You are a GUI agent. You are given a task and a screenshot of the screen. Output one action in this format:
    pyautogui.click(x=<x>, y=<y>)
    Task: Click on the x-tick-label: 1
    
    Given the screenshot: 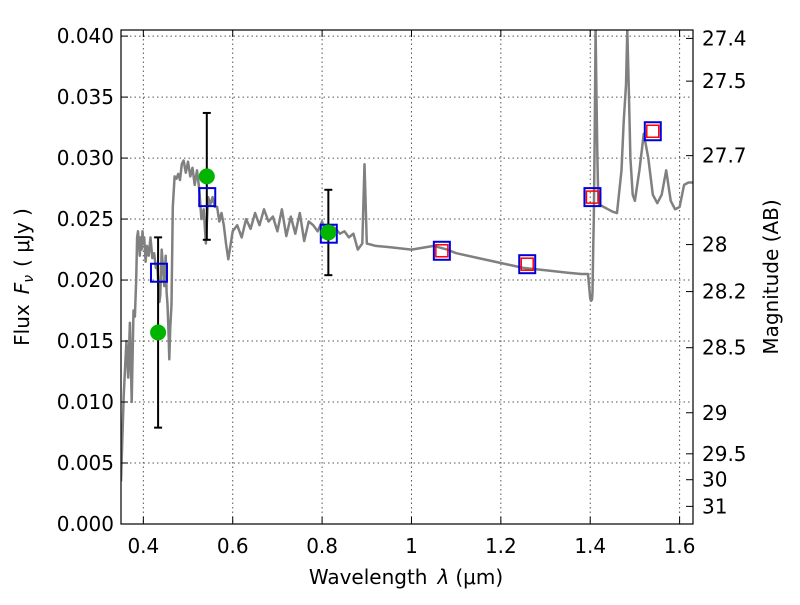 What is the action you would take?
    pyautogui.click(x=411, y=546)
    